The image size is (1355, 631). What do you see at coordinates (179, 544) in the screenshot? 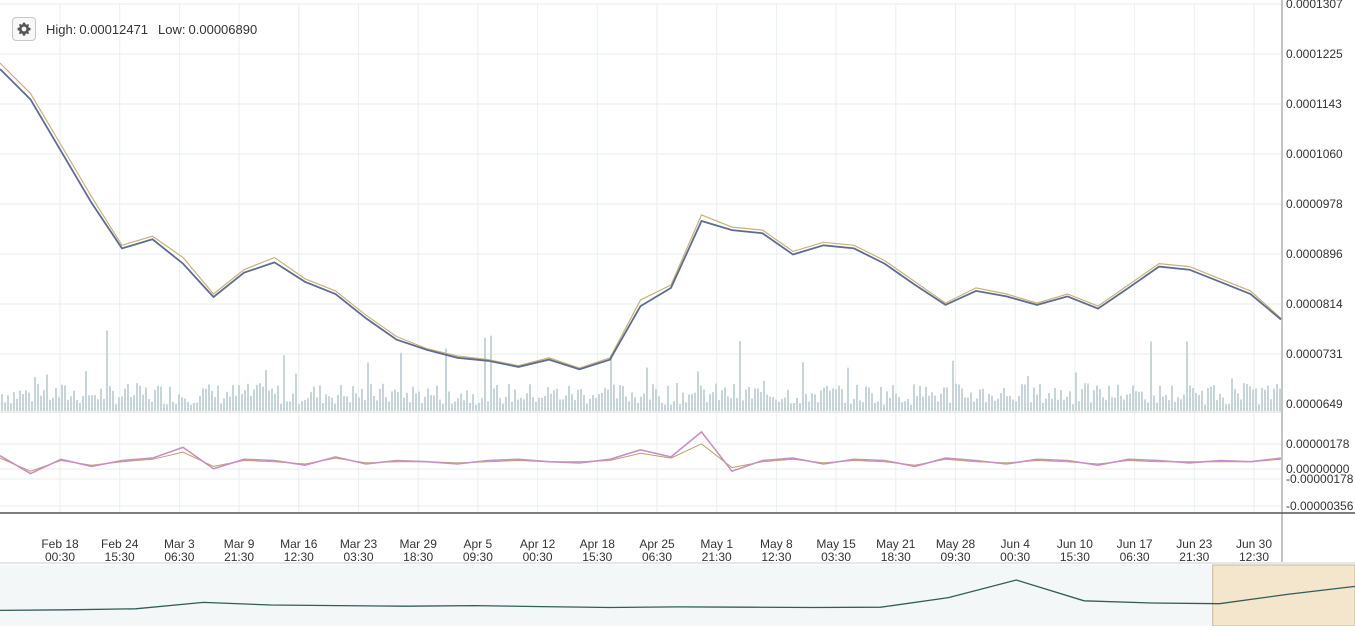
I see `x-tick-date: Mar 3` at bounding box center [179, 544].